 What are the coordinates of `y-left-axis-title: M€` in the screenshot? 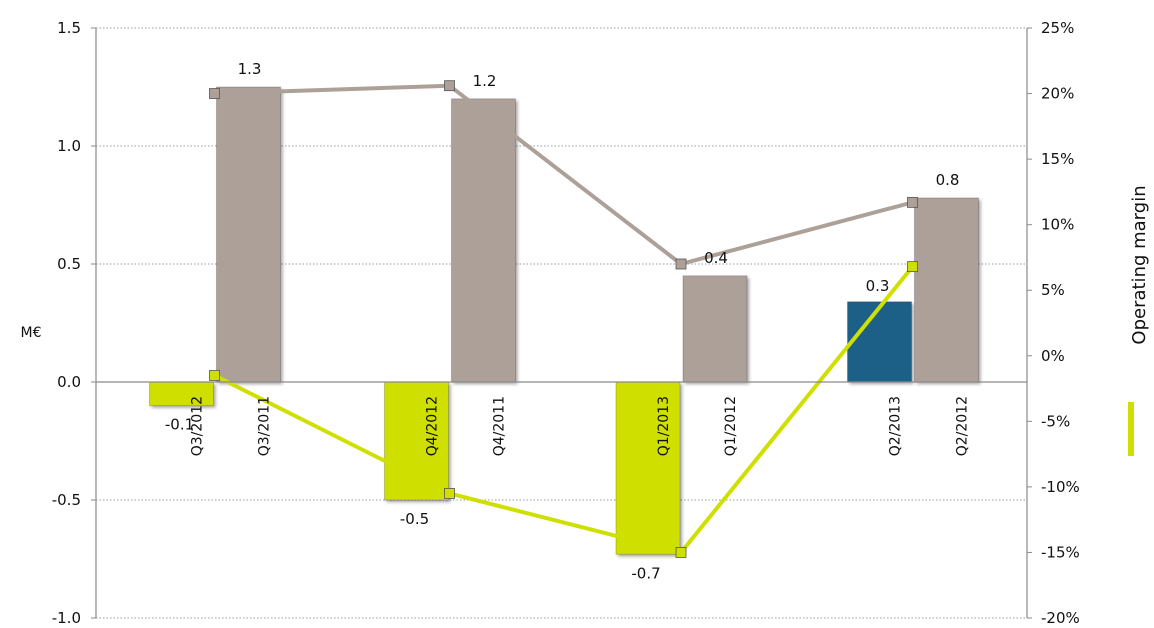 It's located at (31, 333).